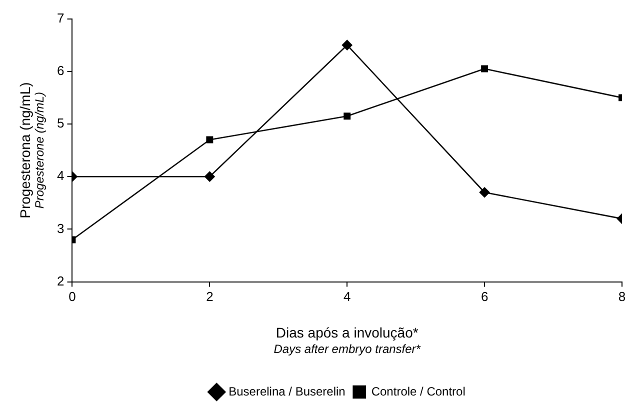 Image resolution: width=644 pixels, height=417 pixels. What do you see at coordinates (347, 340) in the screenshot?
I see `x-axis-title: Dias após a involução* Days after embryo transfer*` at bounding box center [347, 340].